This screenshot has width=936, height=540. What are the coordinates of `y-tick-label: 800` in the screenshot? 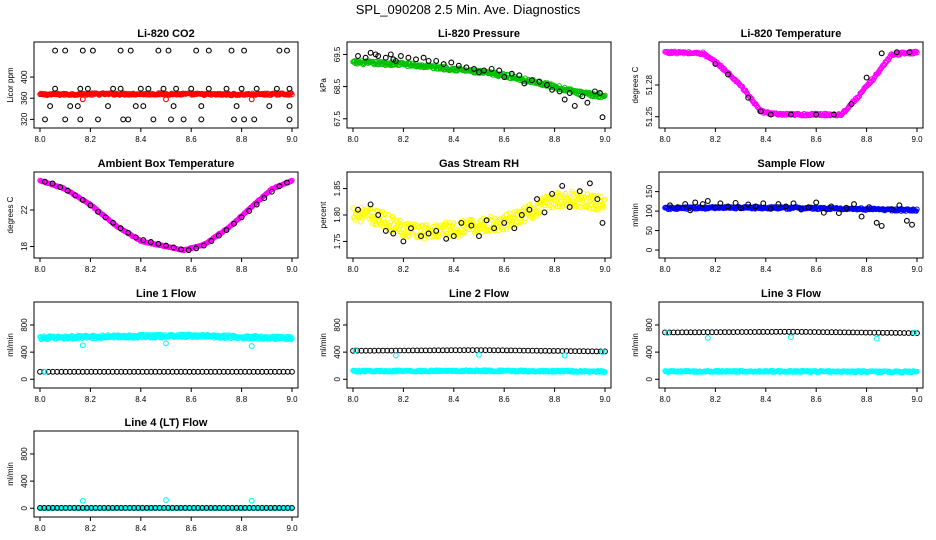 It's located at (24, 454).